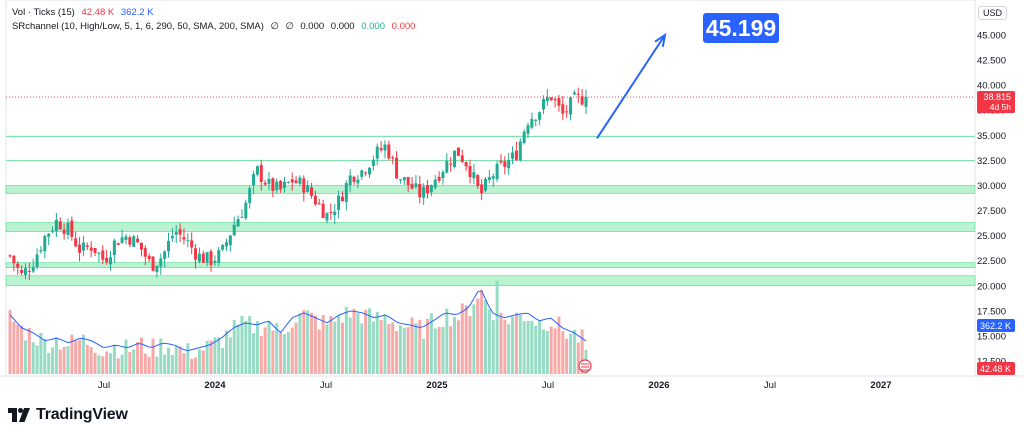  Describe the element at coordinates (403, 26) in the screenshot. I see `indicator-value-4: 0.000` at that location.